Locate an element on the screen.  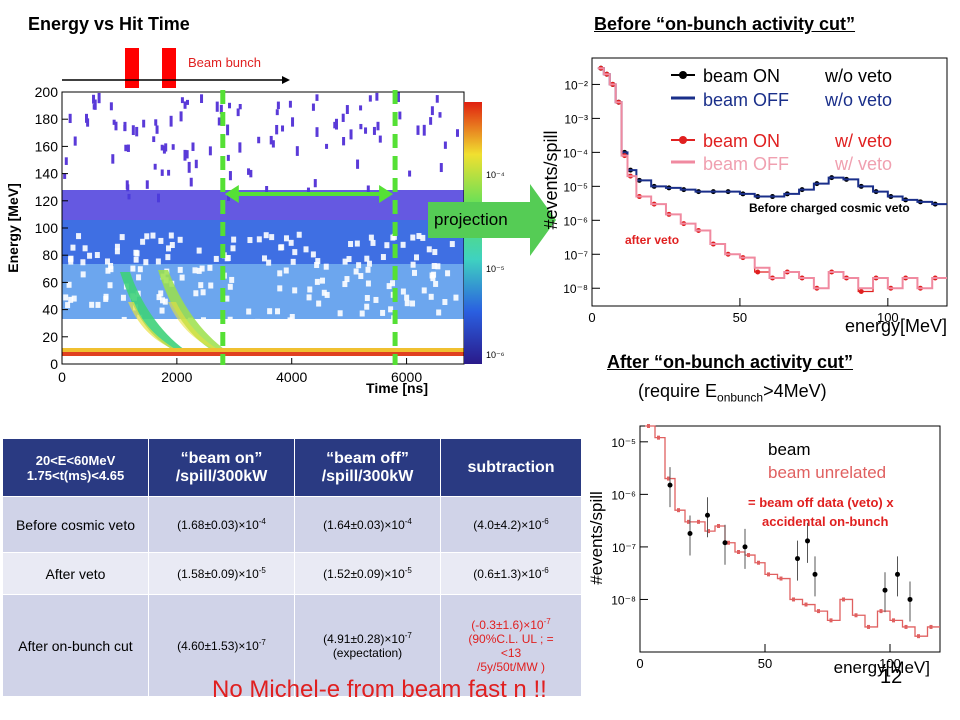
y-tick-label: 140 is located at coordinates (47, 174).